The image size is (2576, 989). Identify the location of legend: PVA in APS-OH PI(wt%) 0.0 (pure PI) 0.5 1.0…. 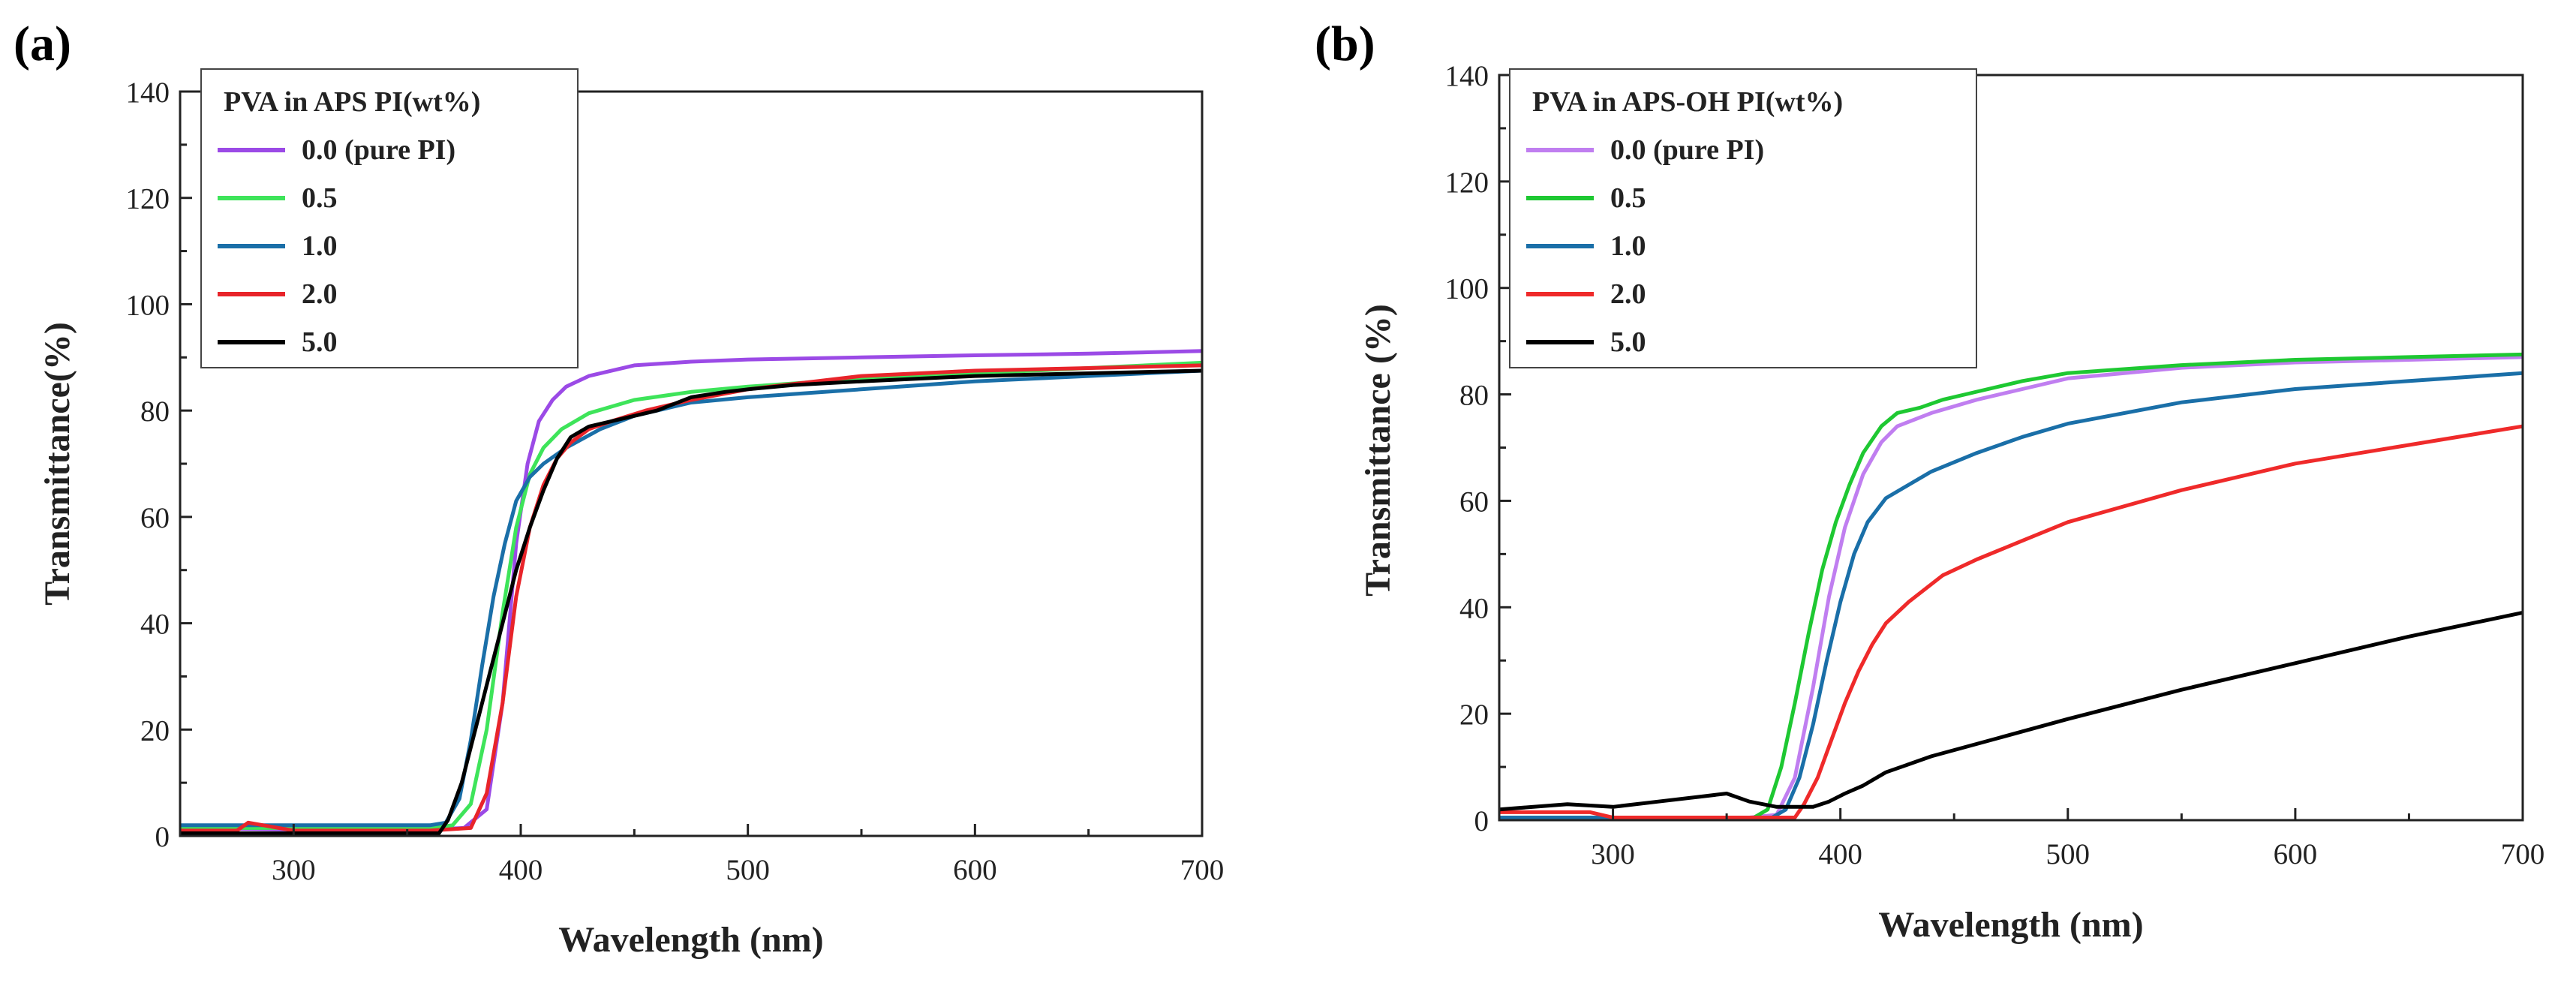
(1743, 218).